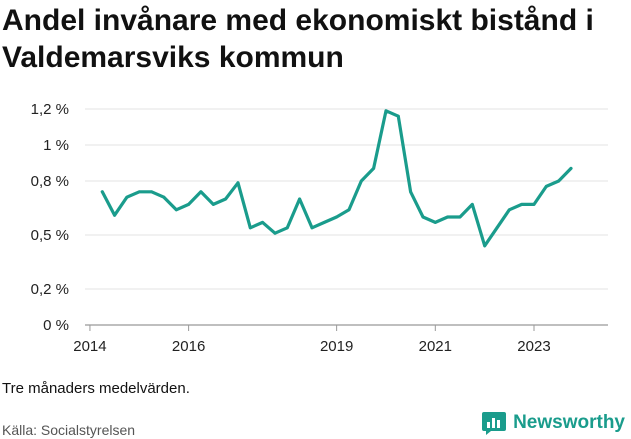  I want to click on brand-logo: Newsworthy, so click(553, 423).